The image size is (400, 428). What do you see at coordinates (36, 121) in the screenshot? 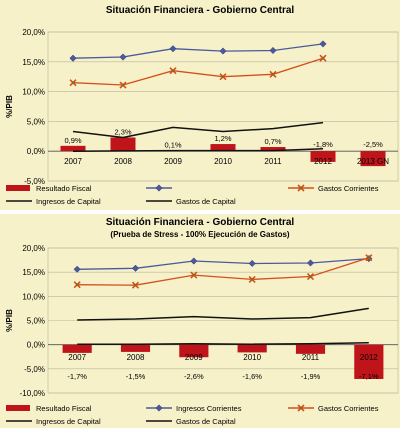
I see `chart-1-y-tick-label: 5,0%` at bounding box center [36, 121].